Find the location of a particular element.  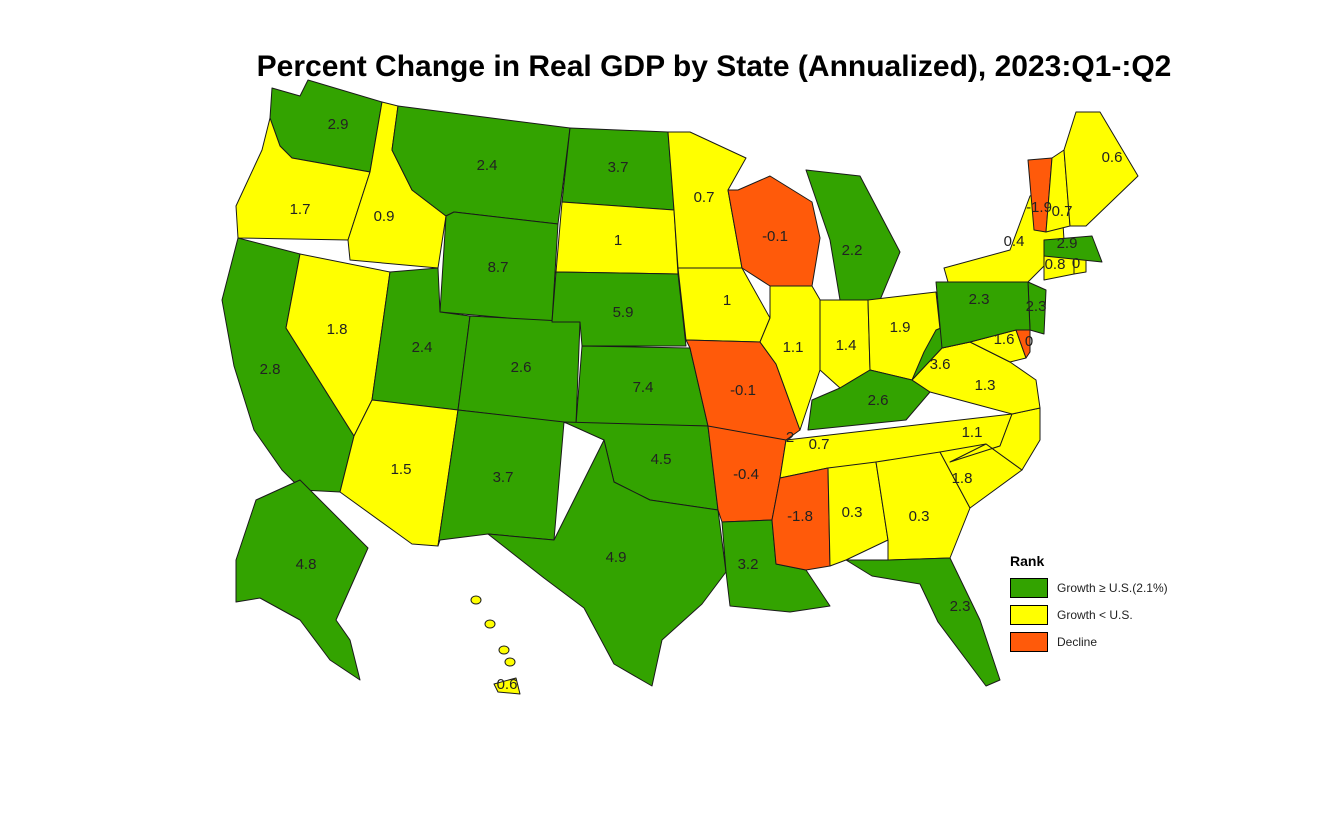

state-value-label-sc: 1.8 is located at coordinates (962, 478).